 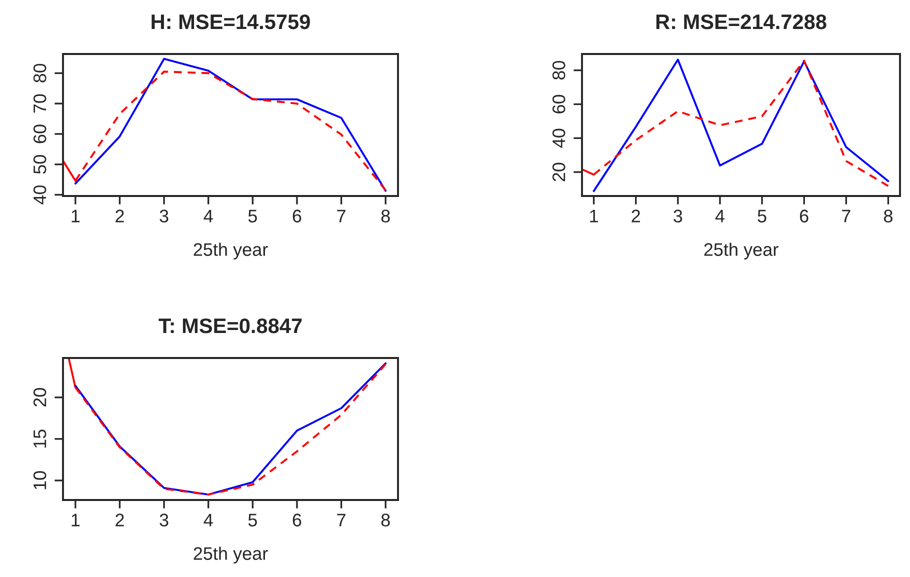 I want to click on y-tick-label: 70, so click(x=39, y=103).